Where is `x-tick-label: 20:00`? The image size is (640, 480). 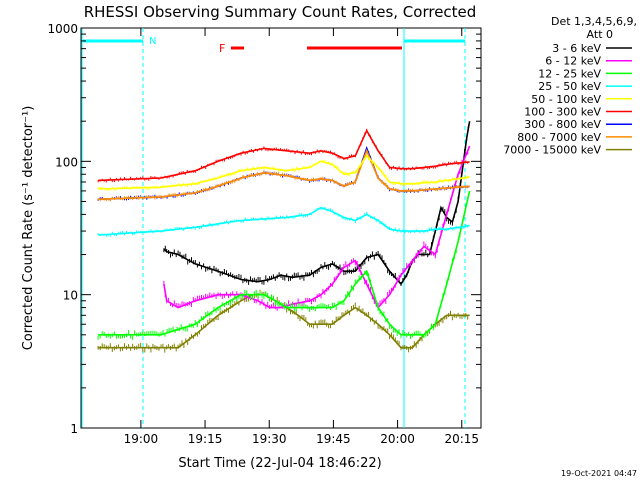 x-tick-label: 20:00 is located at coordinates (397, 439).